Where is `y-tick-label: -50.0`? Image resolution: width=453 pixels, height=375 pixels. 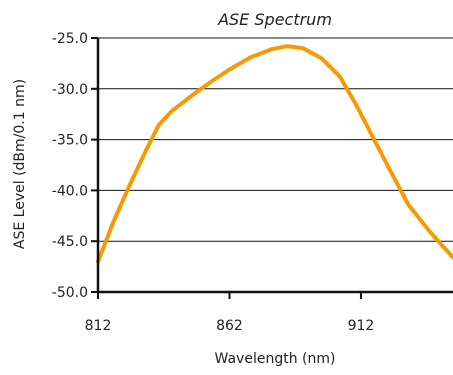
y-tick-label: -50.0 is located at coordinates (70, 293).